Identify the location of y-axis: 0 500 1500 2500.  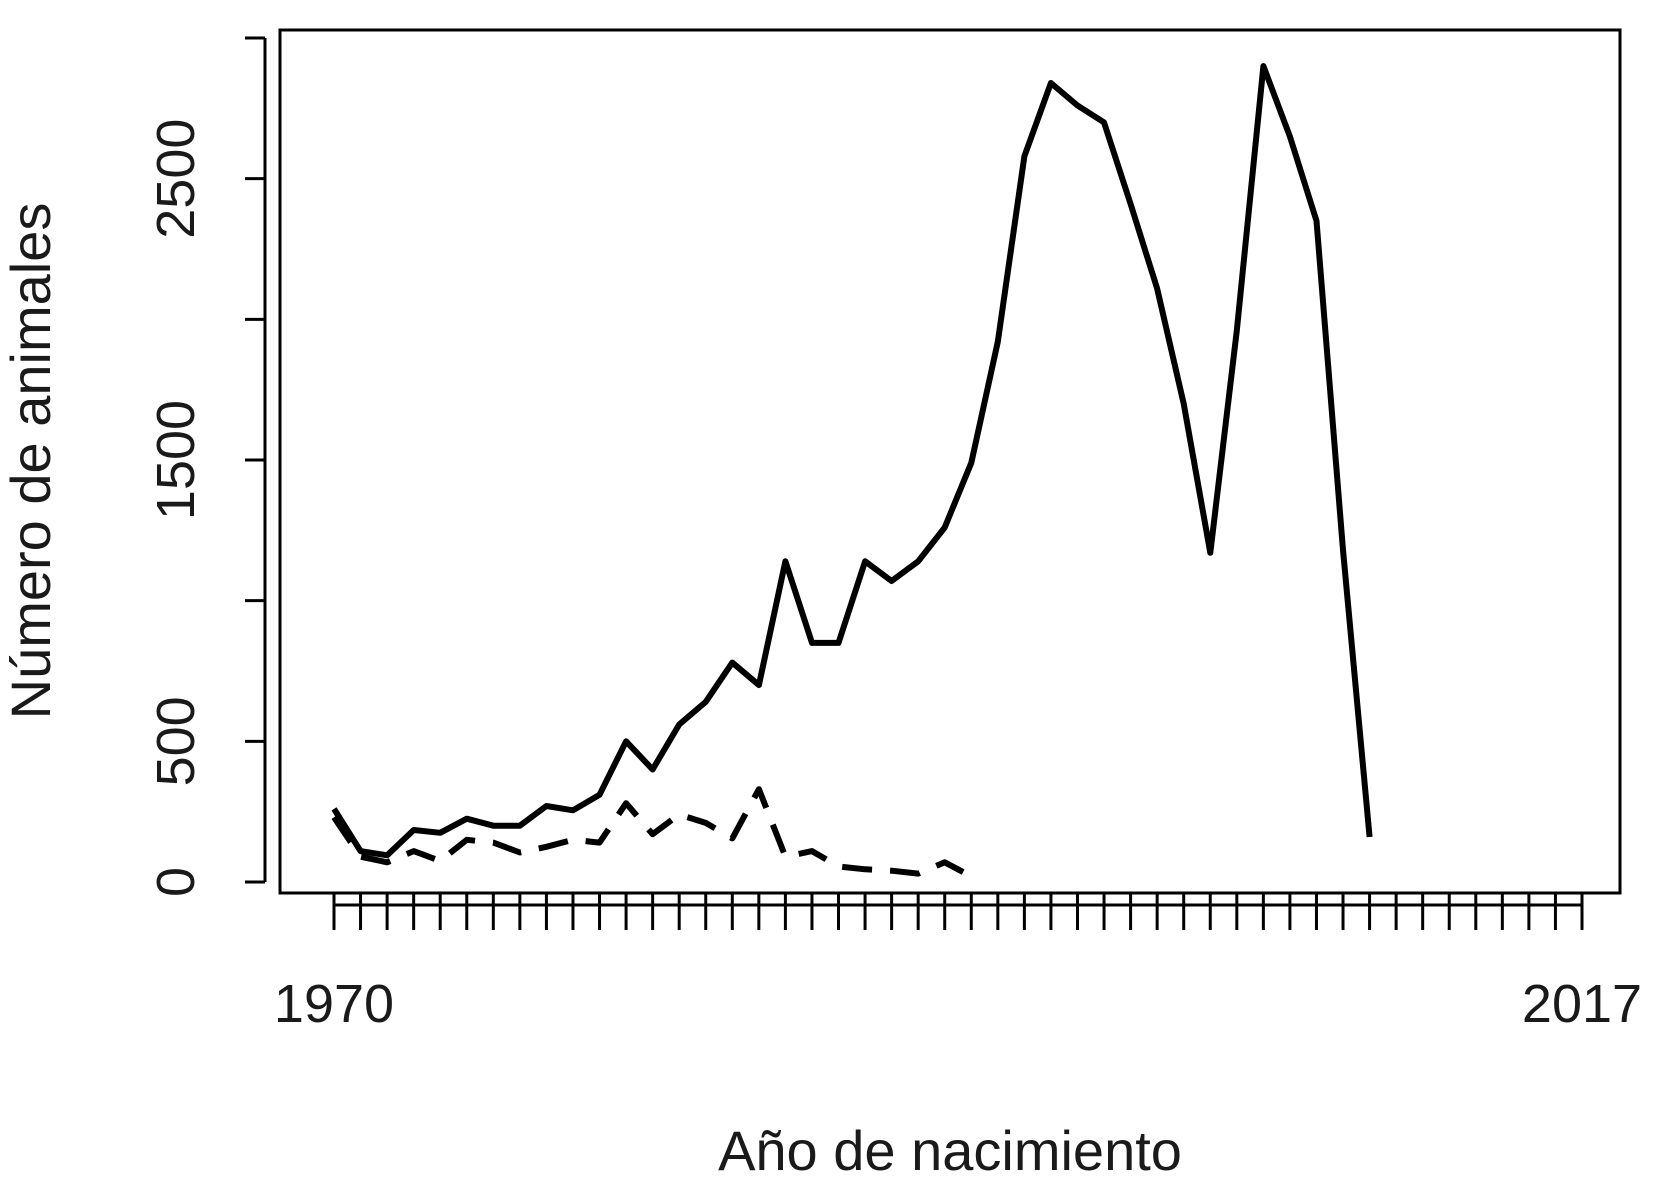
(206, 466).